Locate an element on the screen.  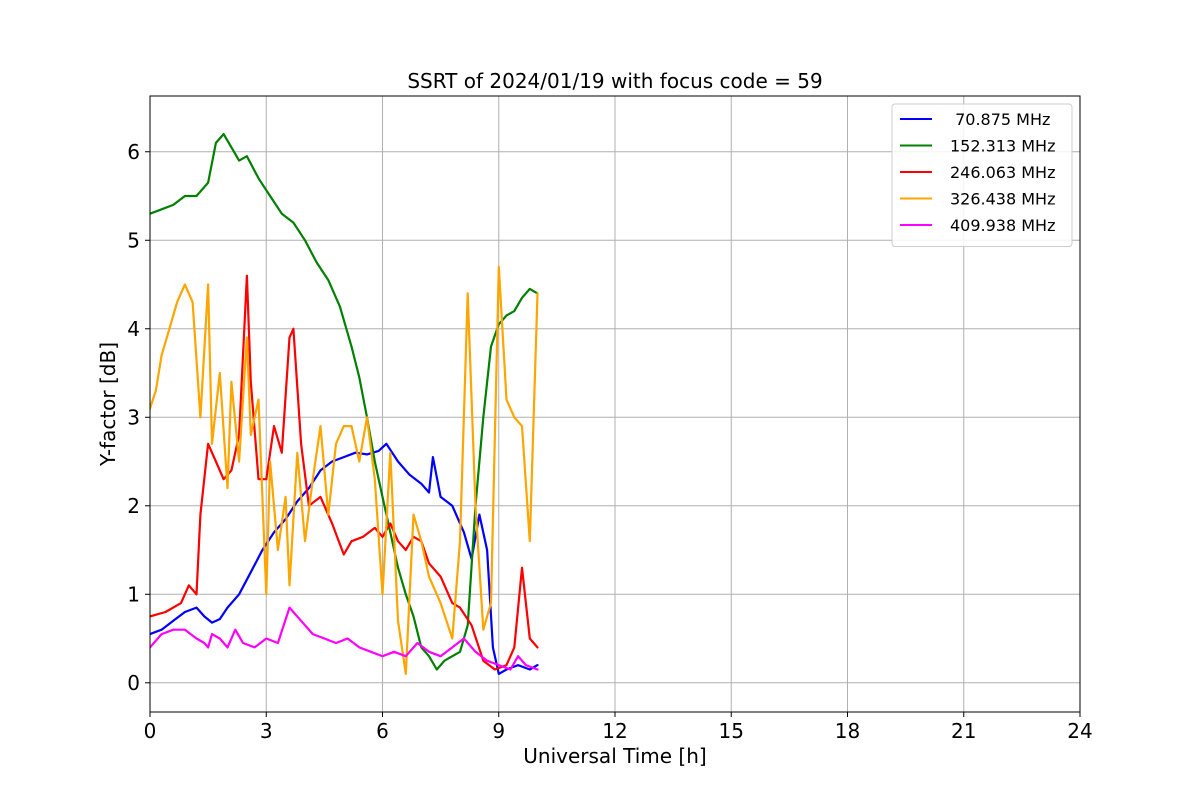
x-tick-label: 3 is located at coordinates (266, 731).